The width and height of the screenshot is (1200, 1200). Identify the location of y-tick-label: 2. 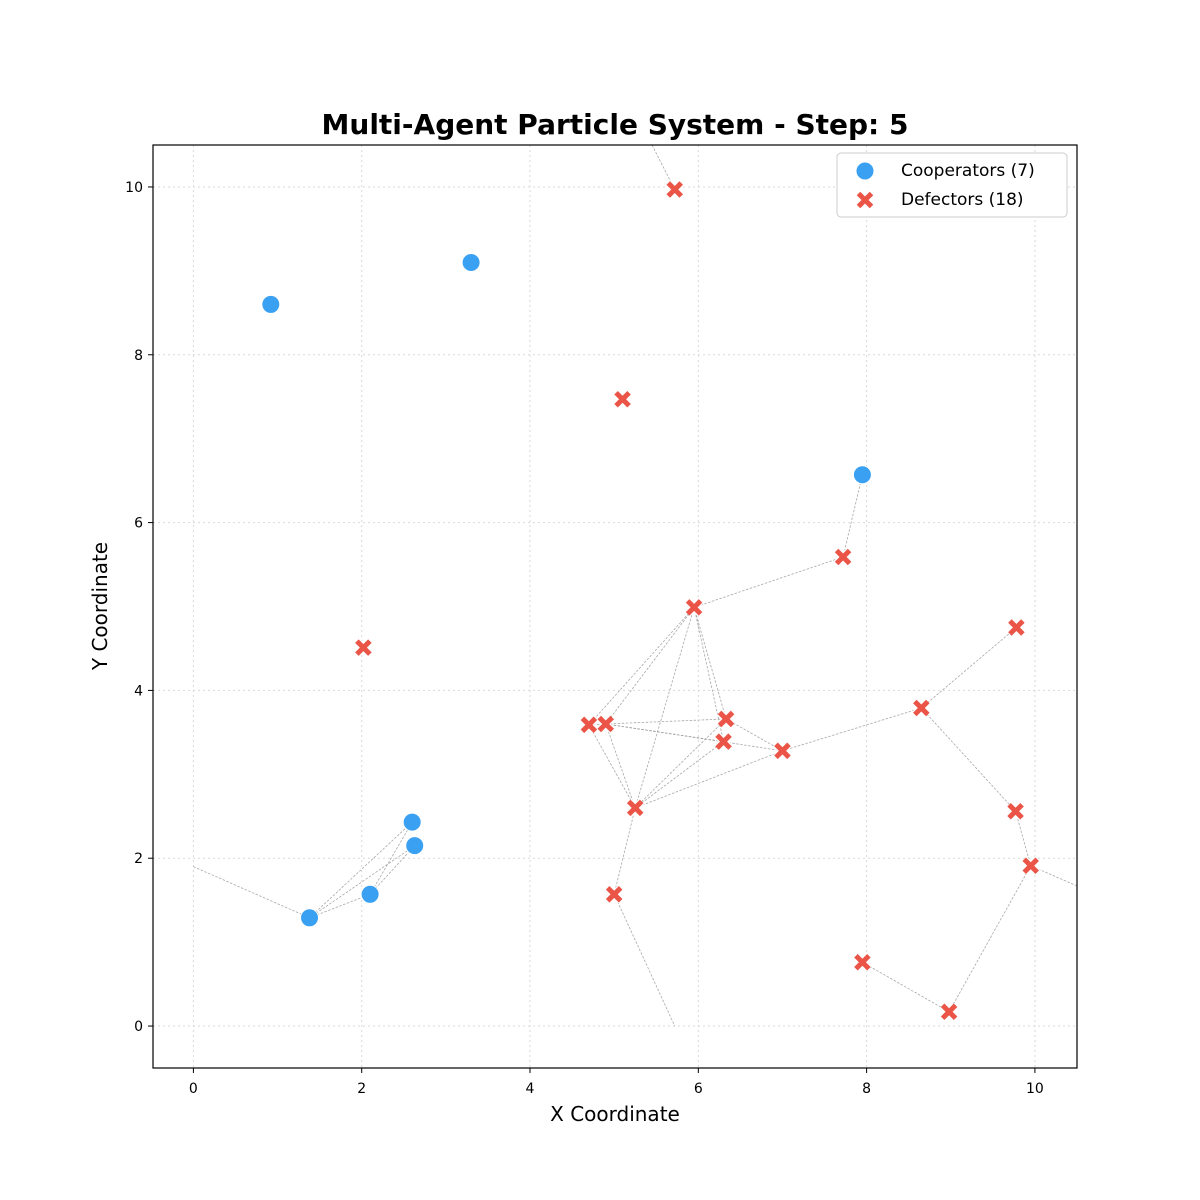
(138, 859).